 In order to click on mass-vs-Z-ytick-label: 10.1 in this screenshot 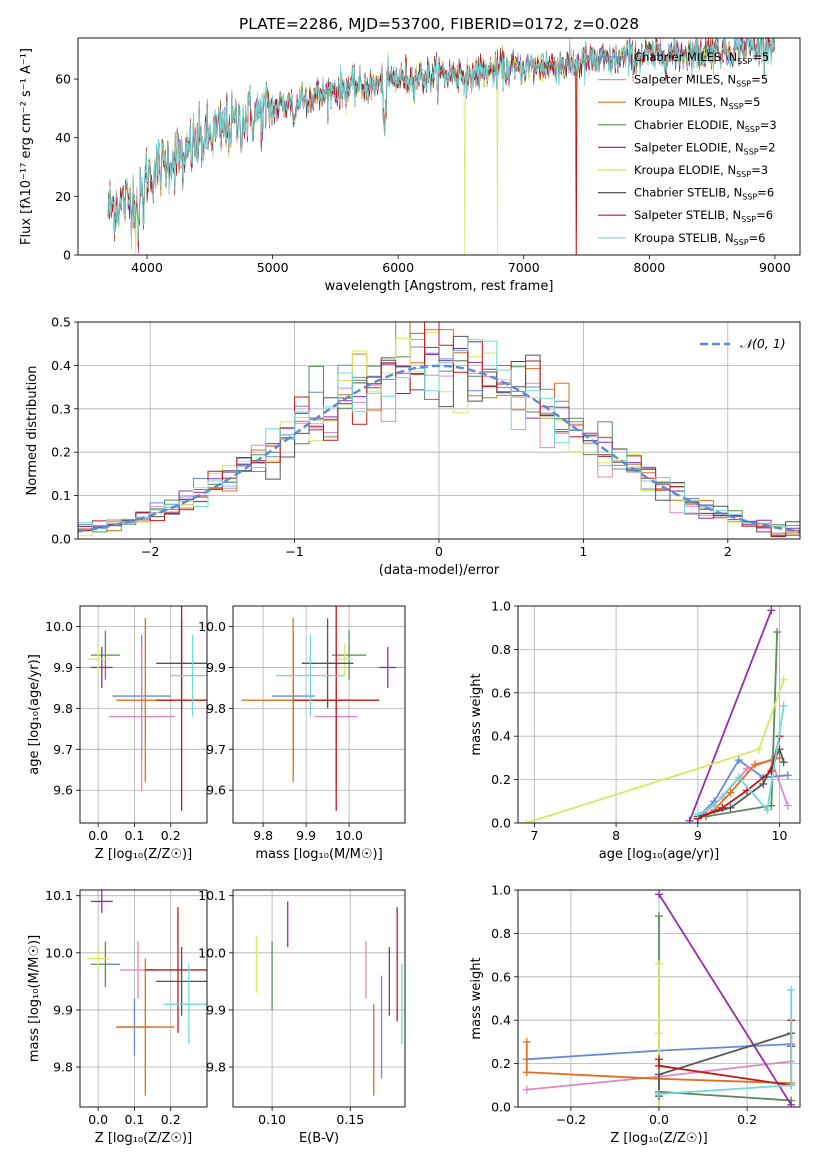, I will do `click(59, 895)`.